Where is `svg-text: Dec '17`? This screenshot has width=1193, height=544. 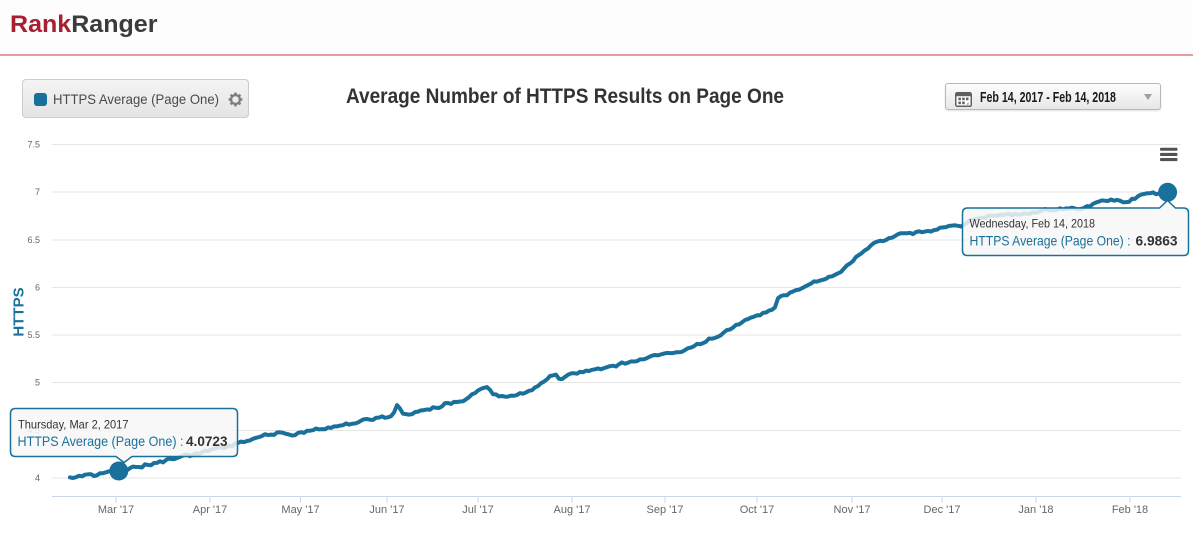 svg-text: Dec '17 is located at coordinates (942, 510).